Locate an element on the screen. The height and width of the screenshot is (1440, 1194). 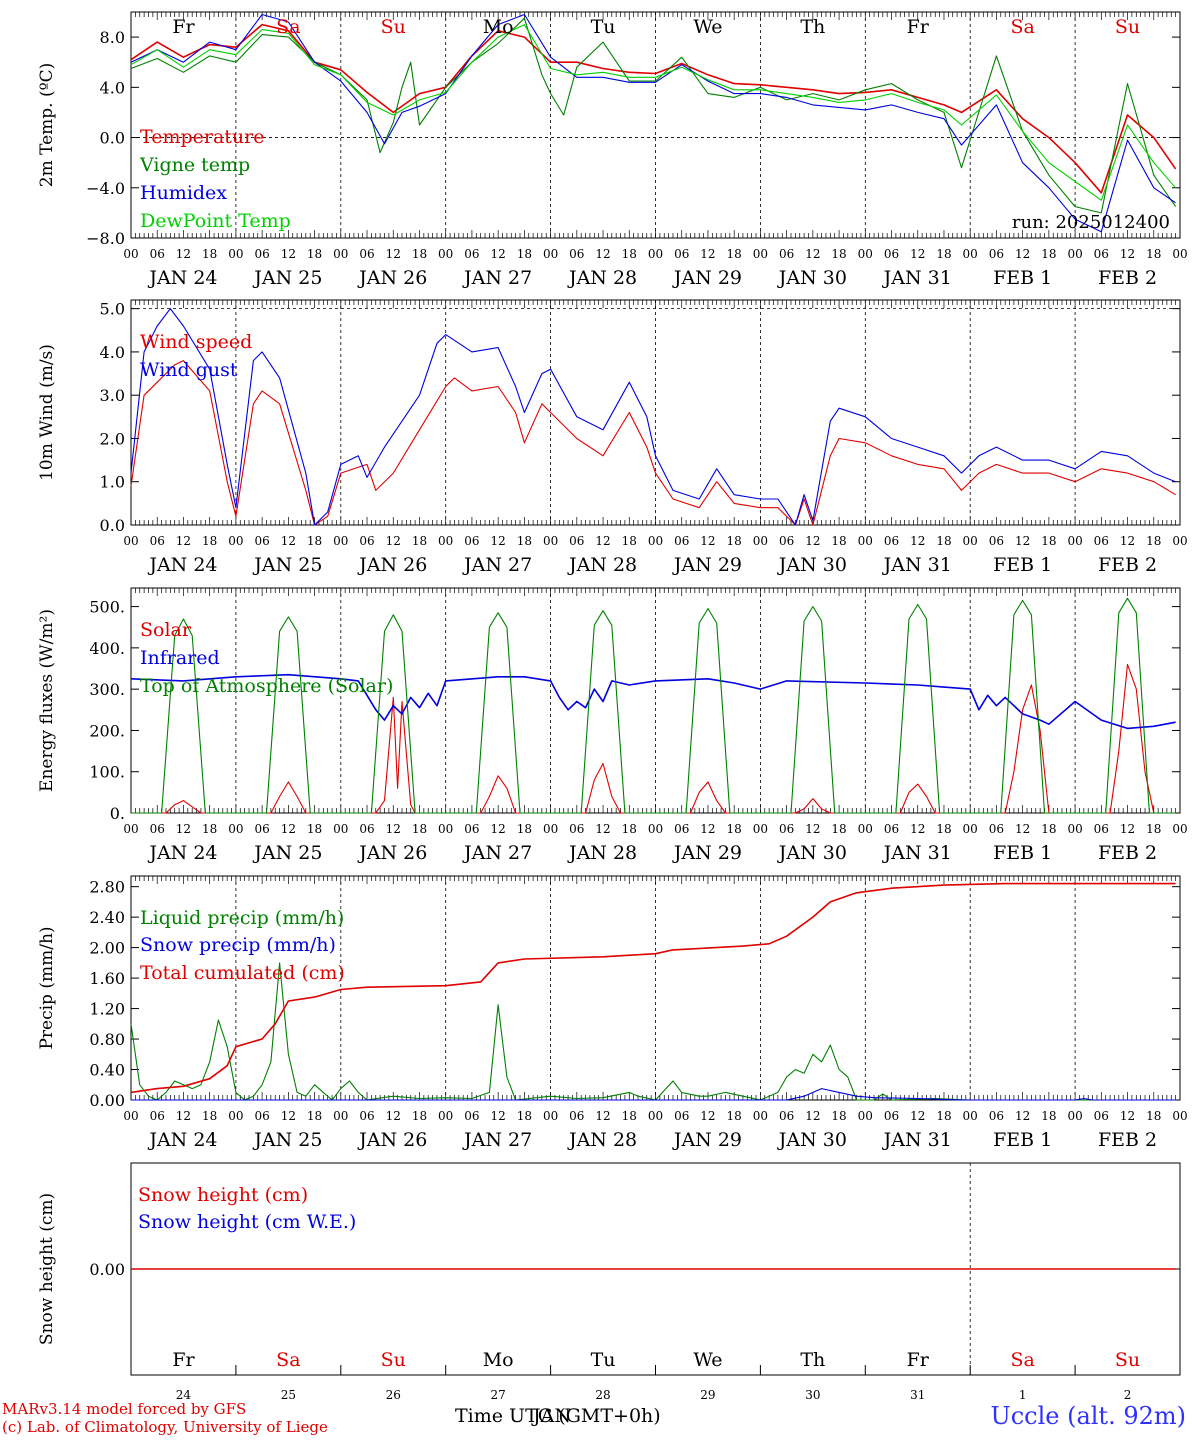
temp-date-label: JAN 29 is located at coordinates (707, 278).